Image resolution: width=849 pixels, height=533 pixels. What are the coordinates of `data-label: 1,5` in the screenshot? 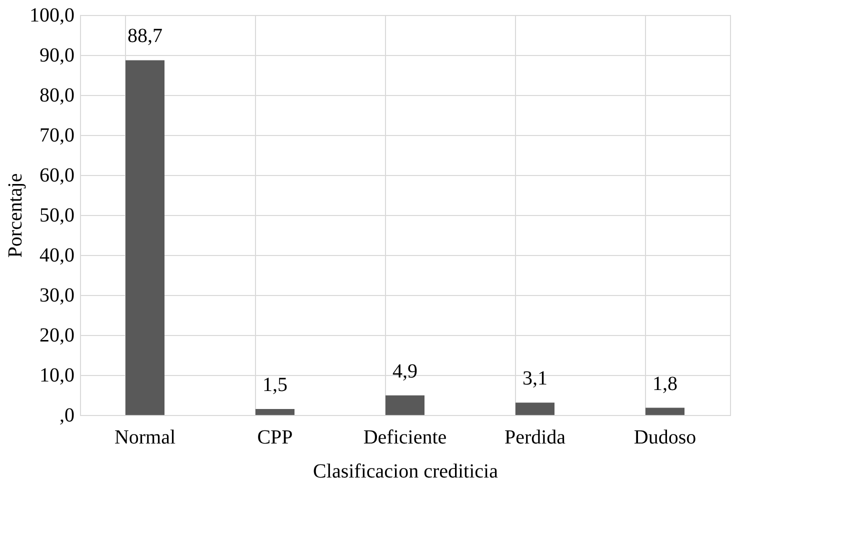 It's located at (275, 385).